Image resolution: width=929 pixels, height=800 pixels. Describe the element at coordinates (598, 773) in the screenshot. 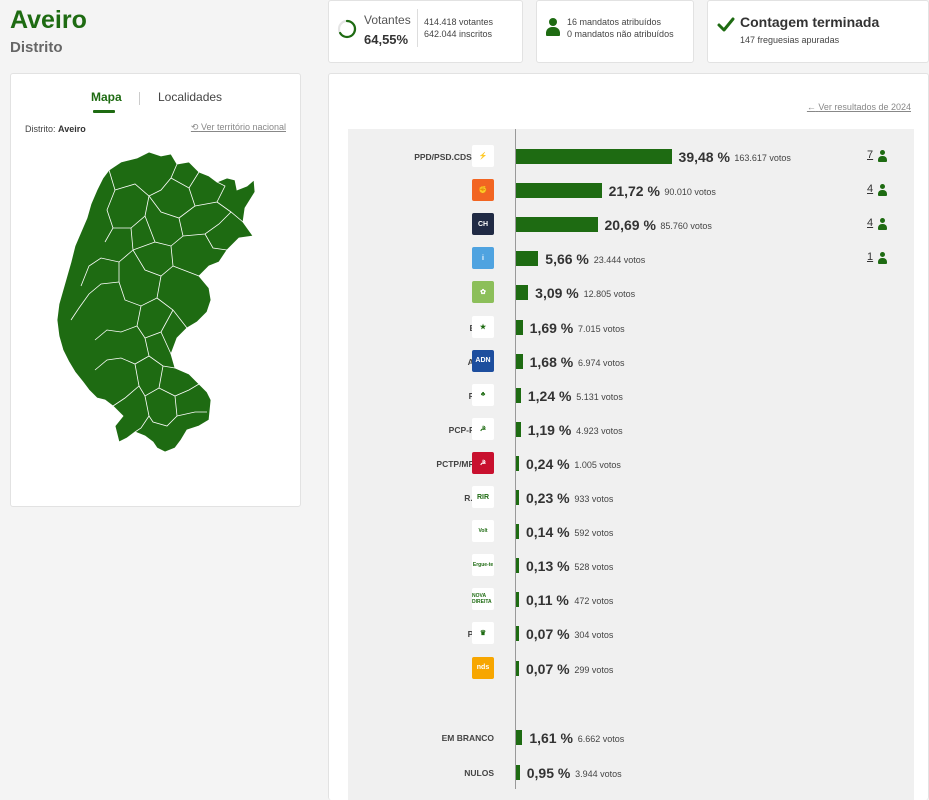

I see `vote-count: 3.944 votos` at that location.